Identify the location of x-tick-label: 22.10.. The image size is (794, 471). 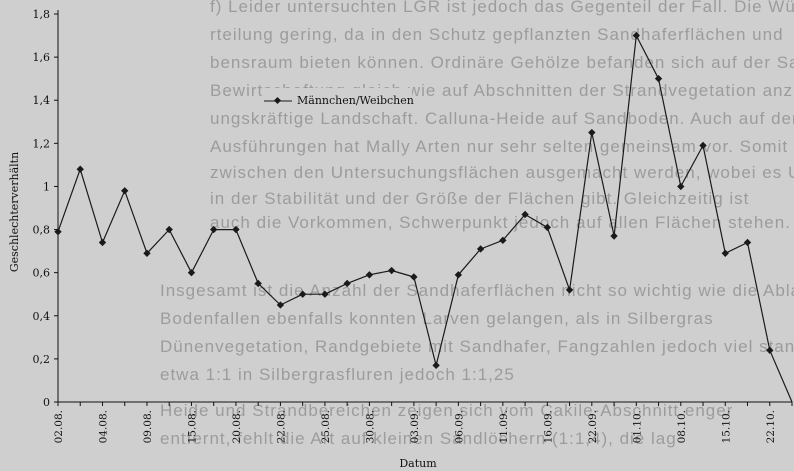
(771, 426).